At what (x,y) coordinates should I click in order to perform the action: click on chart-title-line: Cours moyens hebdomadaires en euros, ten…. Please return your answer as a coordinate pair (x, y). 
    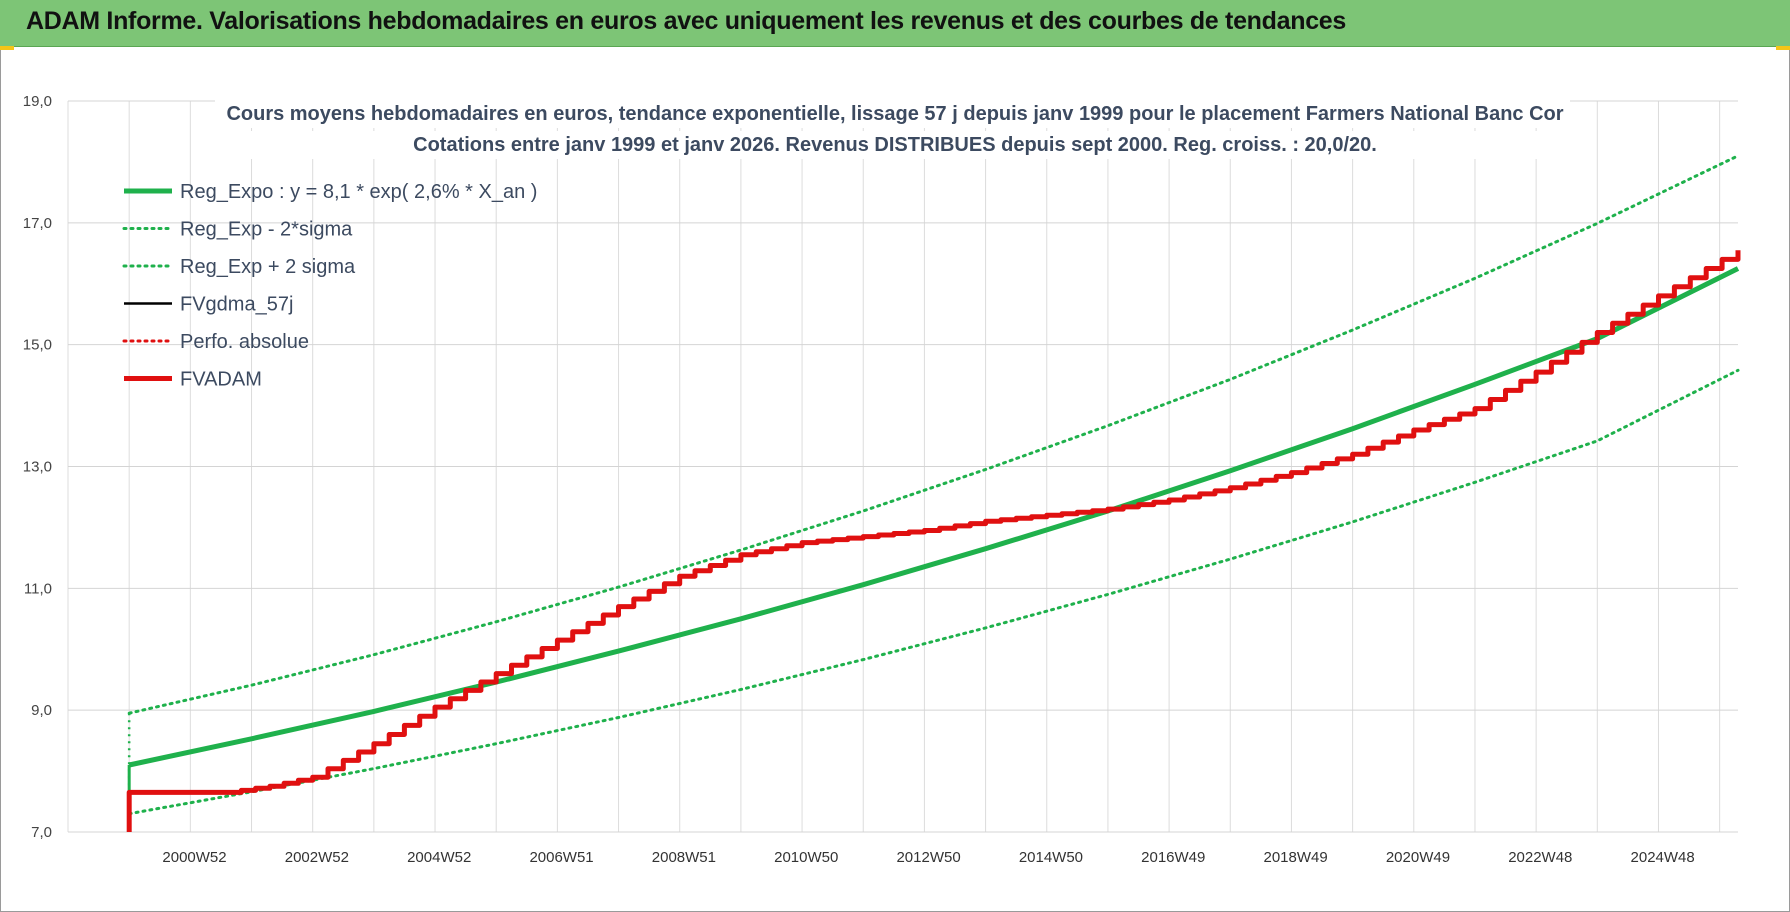
    Looking at the image, I should click on (894, 114).